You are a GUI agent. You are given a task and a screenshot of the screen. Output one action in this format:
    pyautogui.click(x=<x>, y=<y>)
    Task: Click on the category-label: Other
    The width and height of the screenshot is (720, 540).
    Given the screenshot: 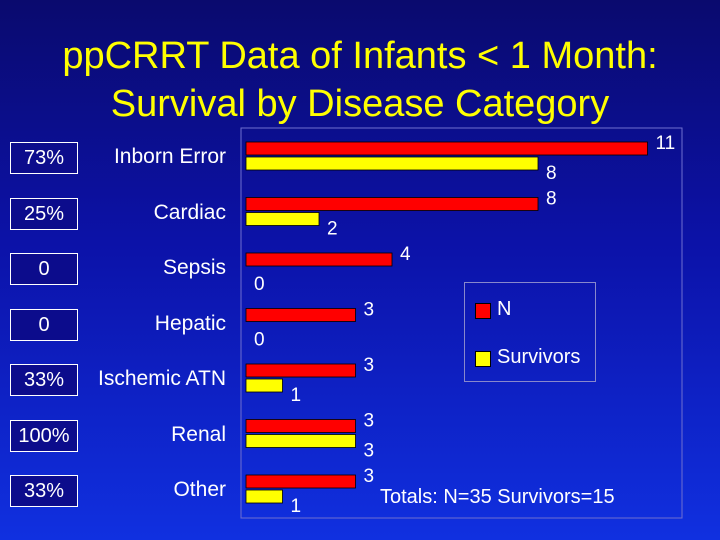 What is the action you would take?
    pyautogui.click(x=199, y=489)
    